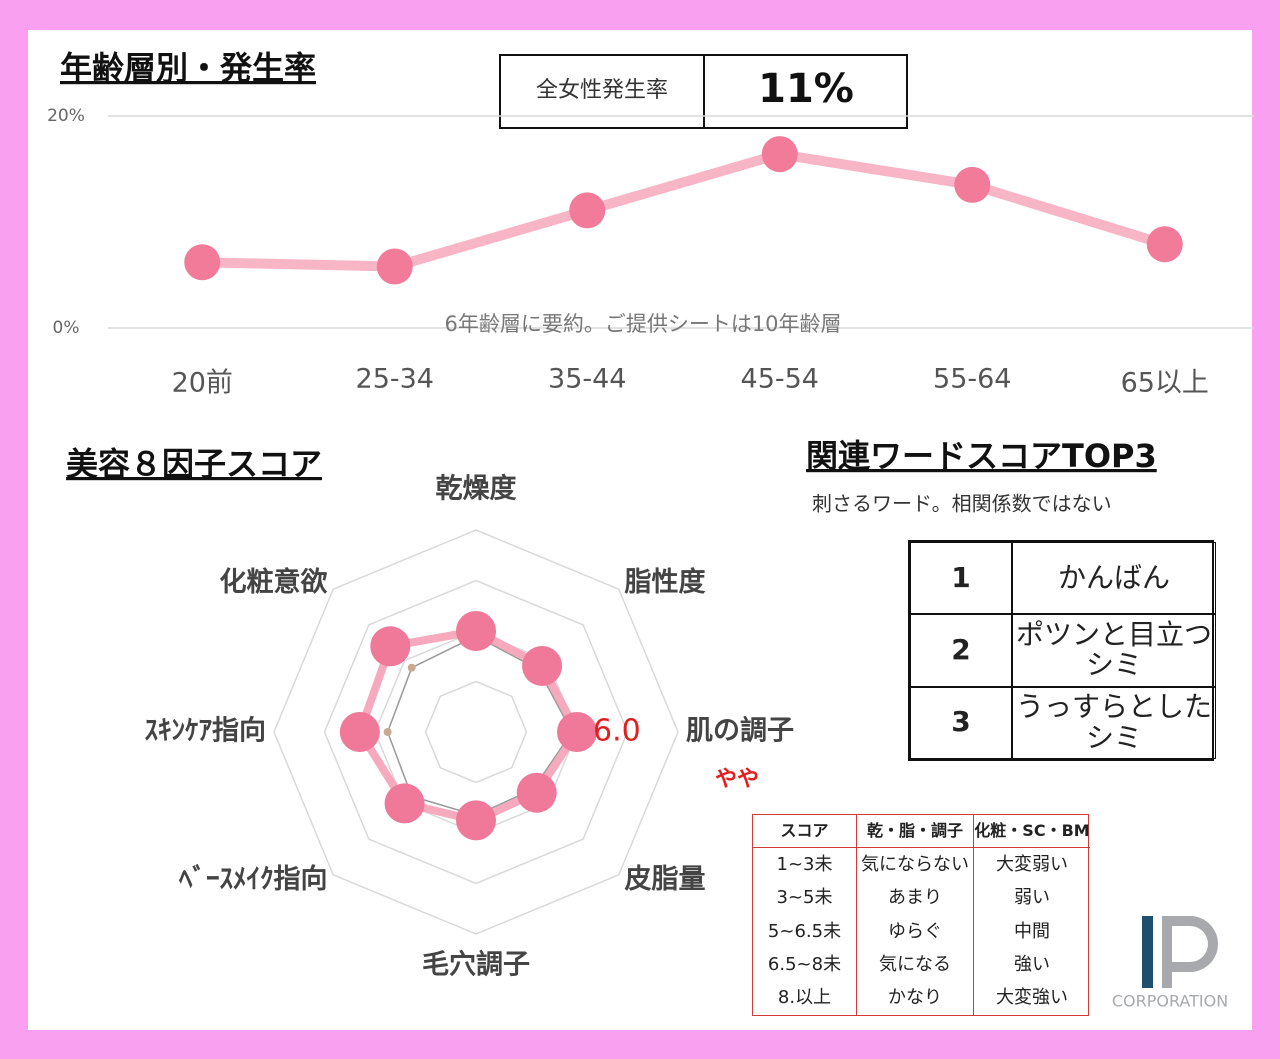 Image resolution: width=1280 pixels, height=1059 pixels. What do you see at coordinates (914, 931) in the screenshot?
I see `table-cell: ゆらぐ` at bounding box center [914, 931].